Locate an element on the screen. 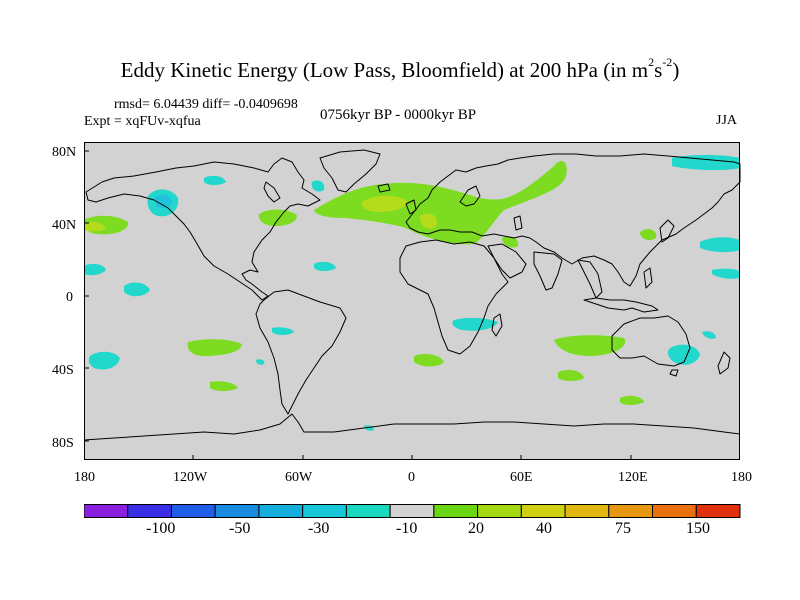 The width and height of the screenshot is (800, 600). lat-tick-80n: 80N is located at coordinates (64, 152).